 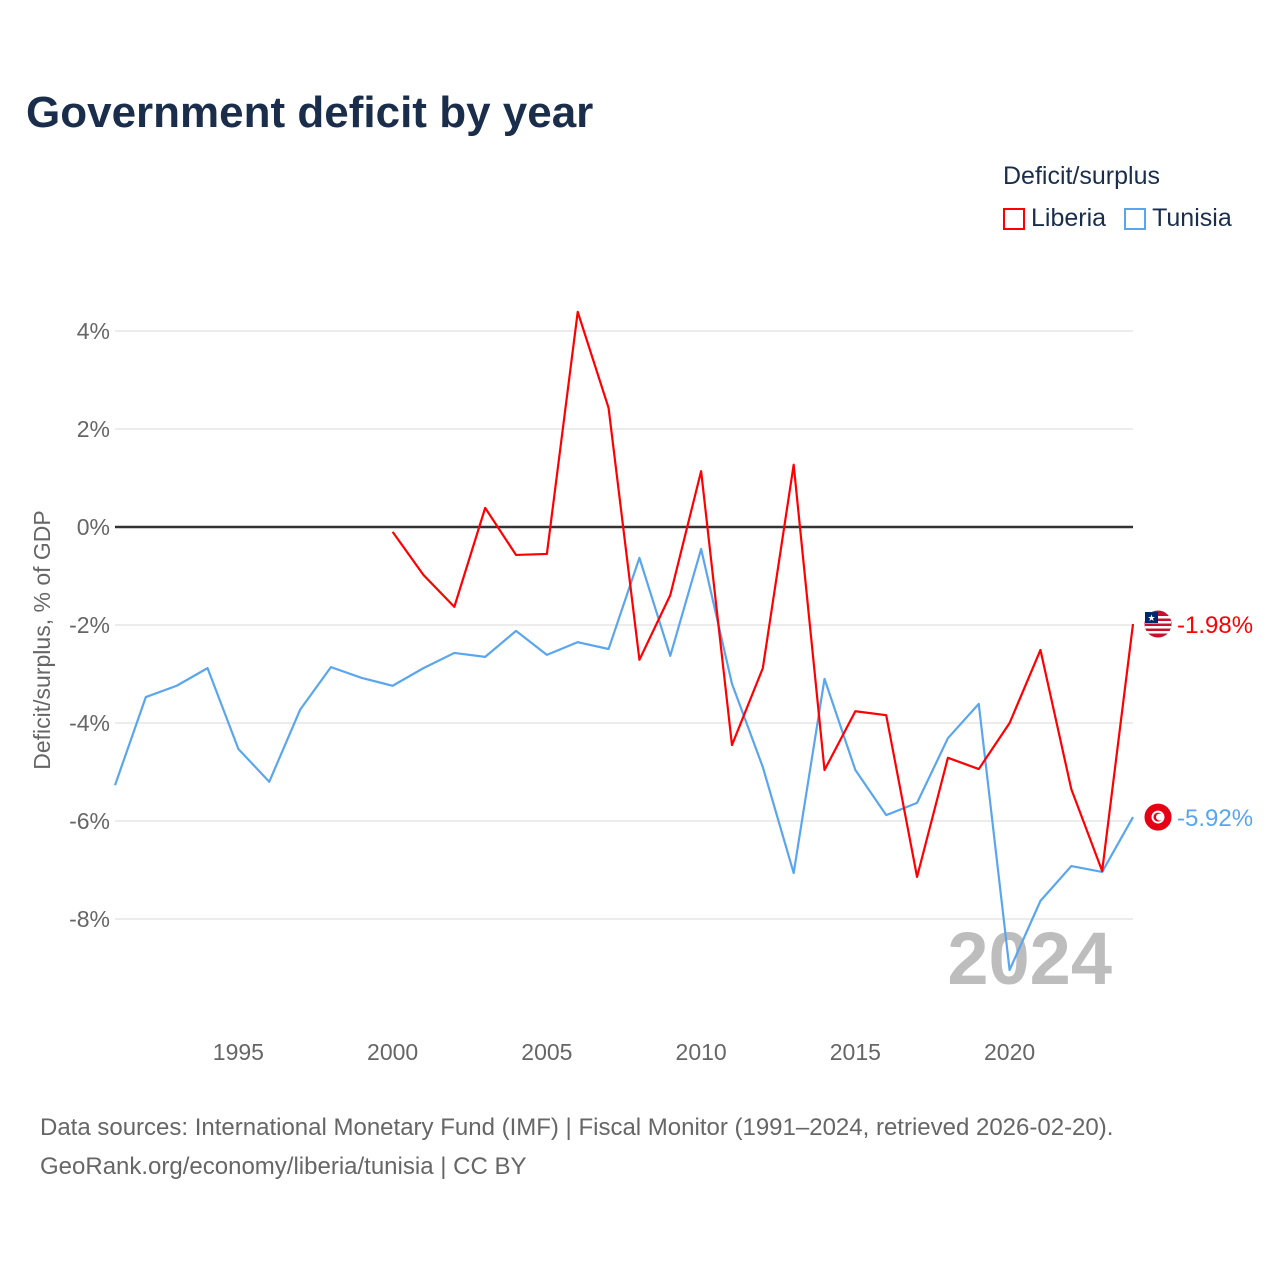 I want to click on x-tick-label: 2015, so click(x=855, y=1052).